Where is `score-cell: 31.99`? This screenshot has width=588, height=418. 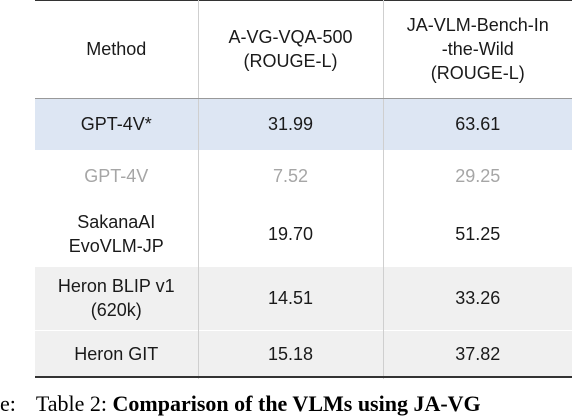
score-cell: 31.99 is located at coordinates (290, 124).